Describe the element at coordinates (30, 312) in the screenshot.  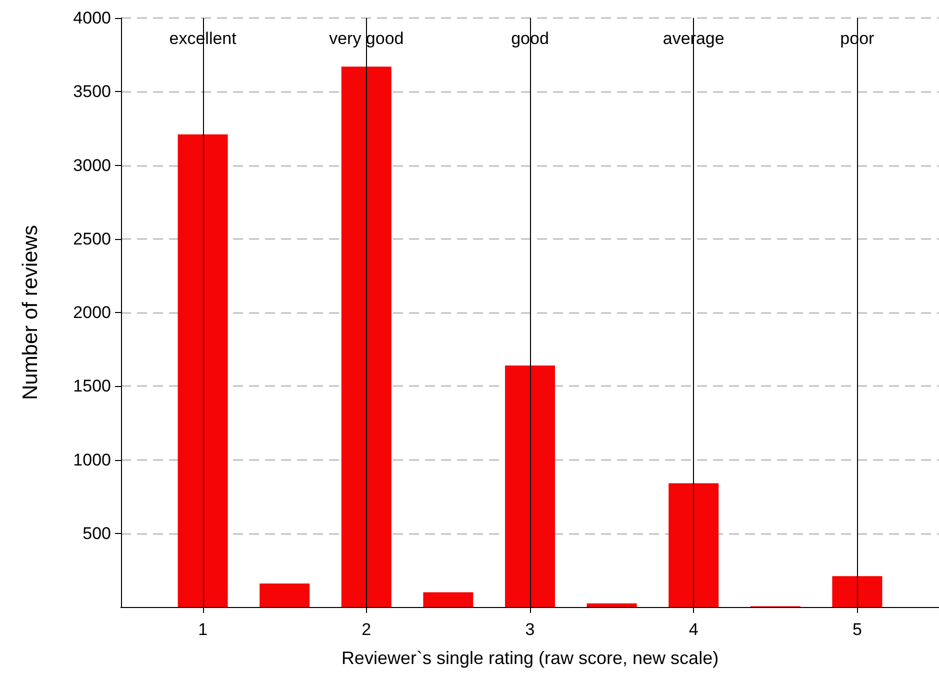
I see `y-axis-title: Number of reviews` at that location.